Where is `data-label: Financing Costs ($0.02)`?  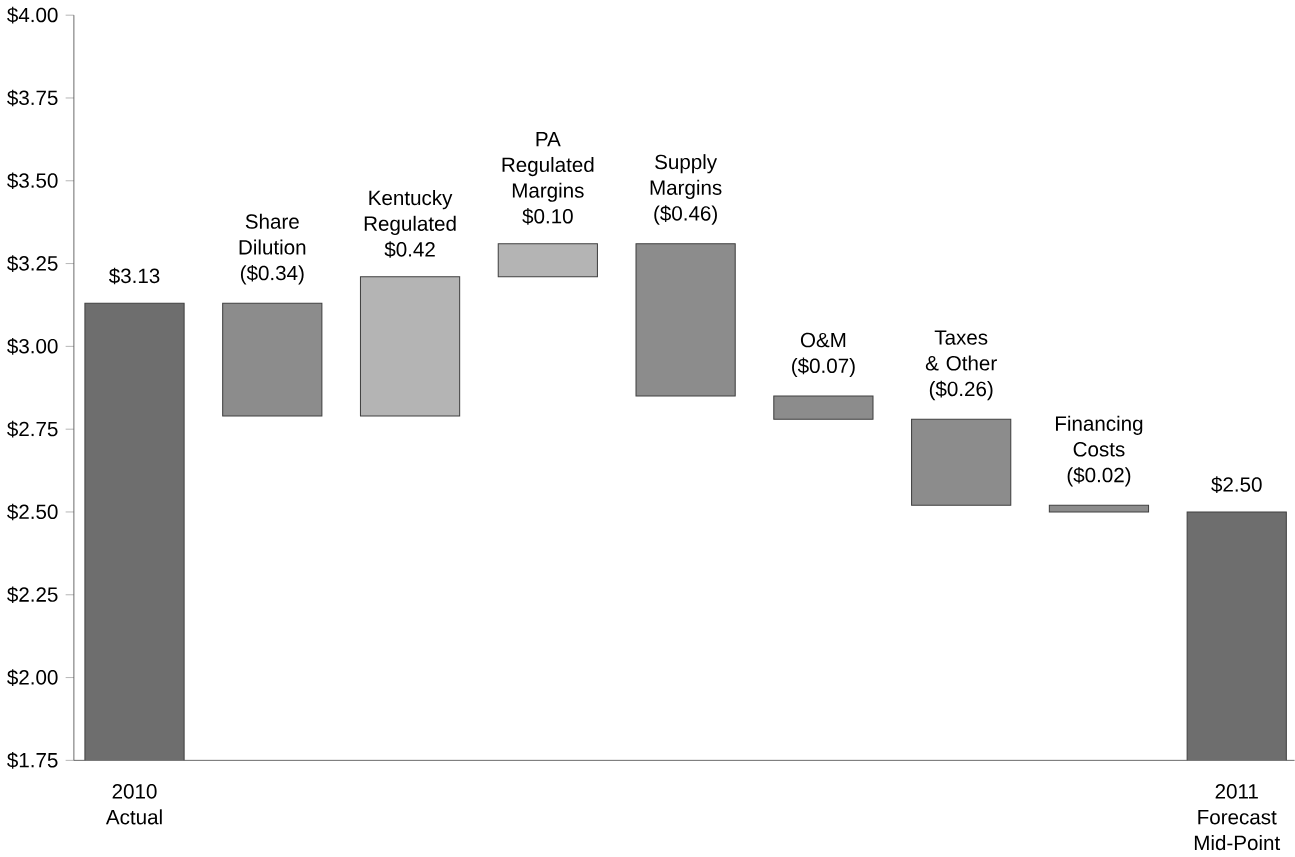 data-label: Financing Costs ($0.02) is located at coordinates (1099, 451).